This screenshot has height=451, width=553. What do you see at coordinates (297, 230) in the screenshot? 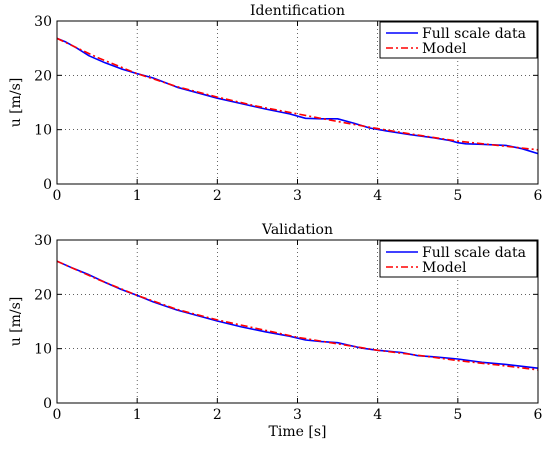
I see `chart-title: Validation` at bounding box center [297, 230].